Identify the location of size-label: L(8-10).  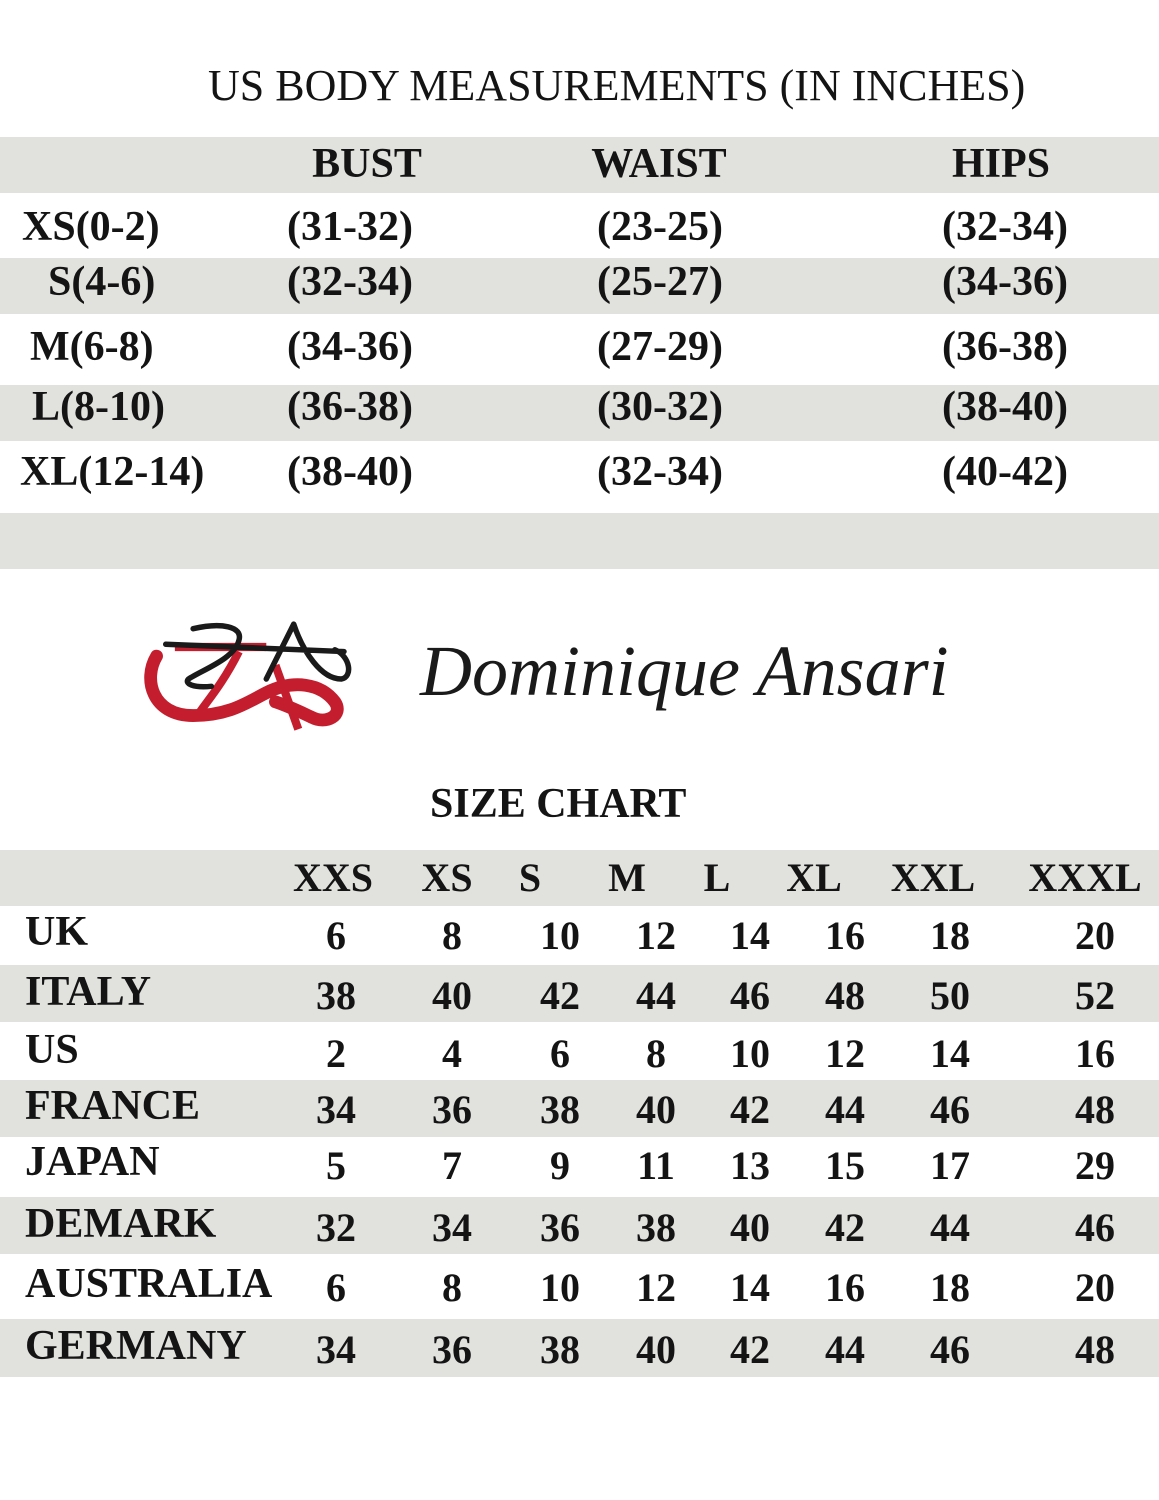
(98, 407).